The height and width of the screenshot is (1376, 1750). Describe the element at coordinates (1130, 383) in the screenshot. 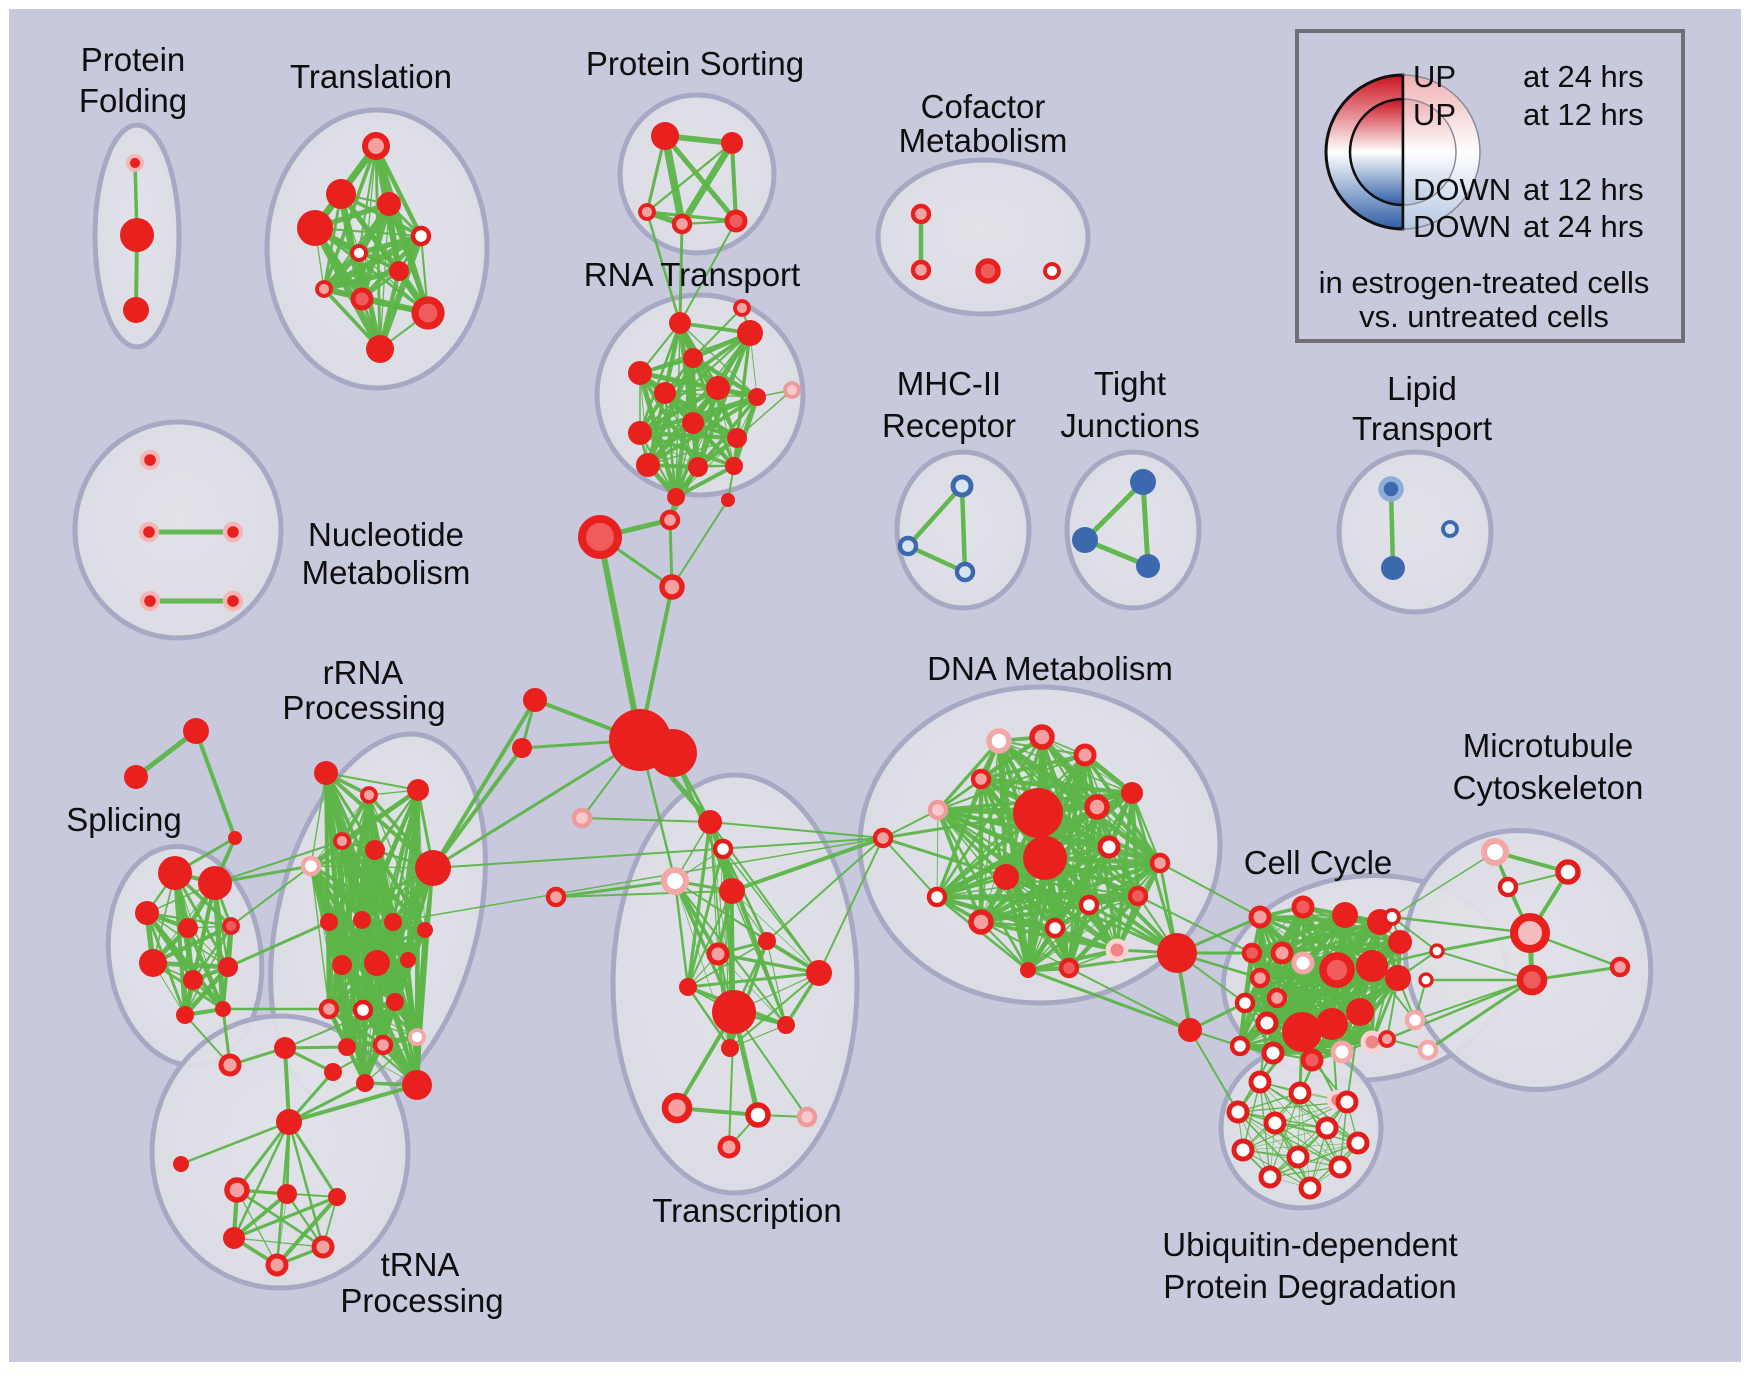

I see `cluster-label-tight-junctions: Tight` at that location.